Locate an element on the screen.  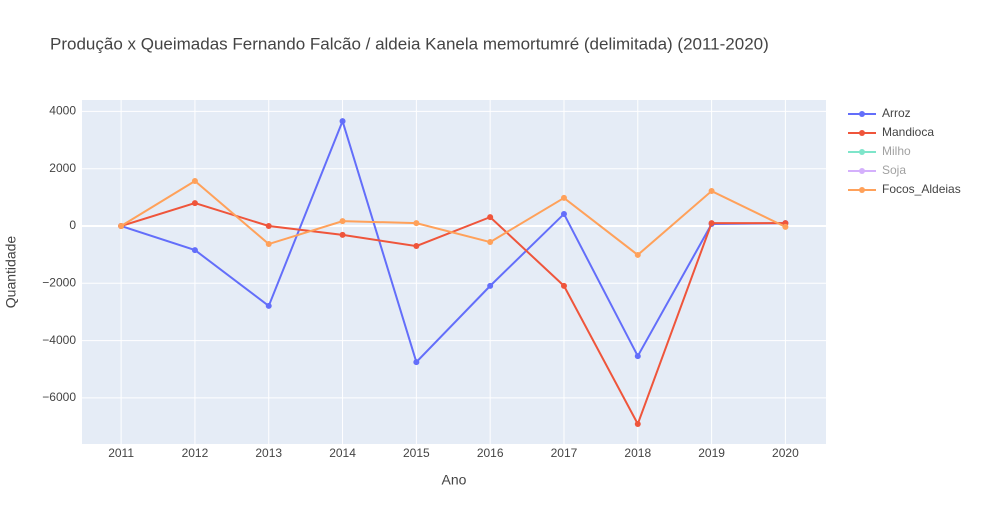
y-tick-label: 0 is located at coordinates (72, 225).